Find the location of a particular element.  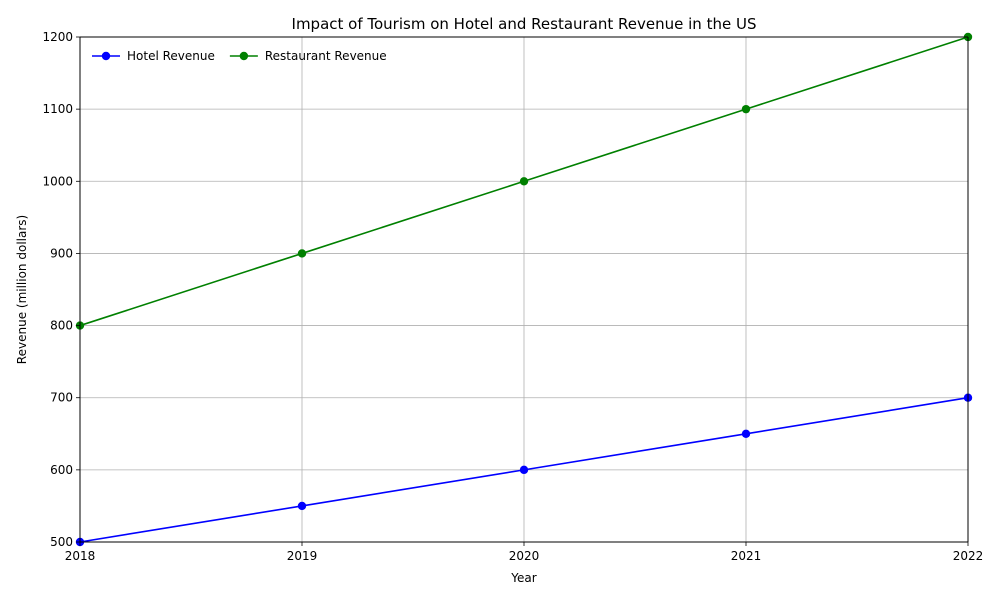

y-tick-label: 500 is located at coordinates (61, 542).